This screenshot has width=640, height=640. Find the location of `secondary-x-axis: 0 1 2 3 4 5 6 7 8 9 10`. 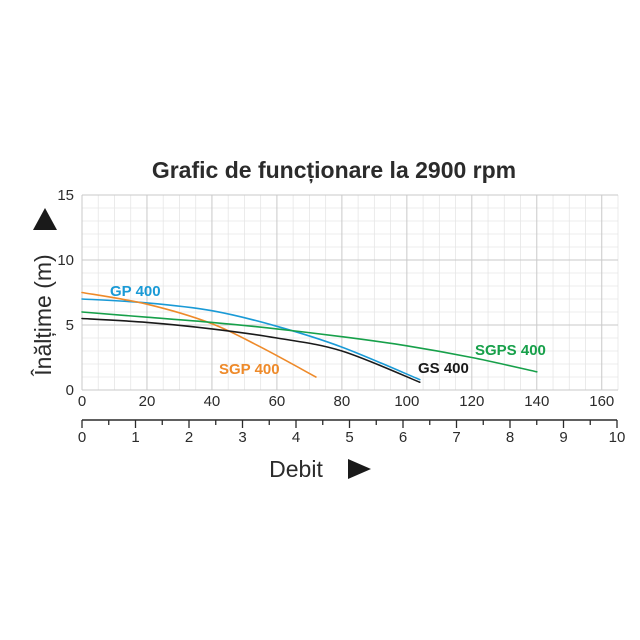

secondary-x-axis: 0 1 2 3 4 5 6 7 8 9 10 is located at coordinates (352, 432).